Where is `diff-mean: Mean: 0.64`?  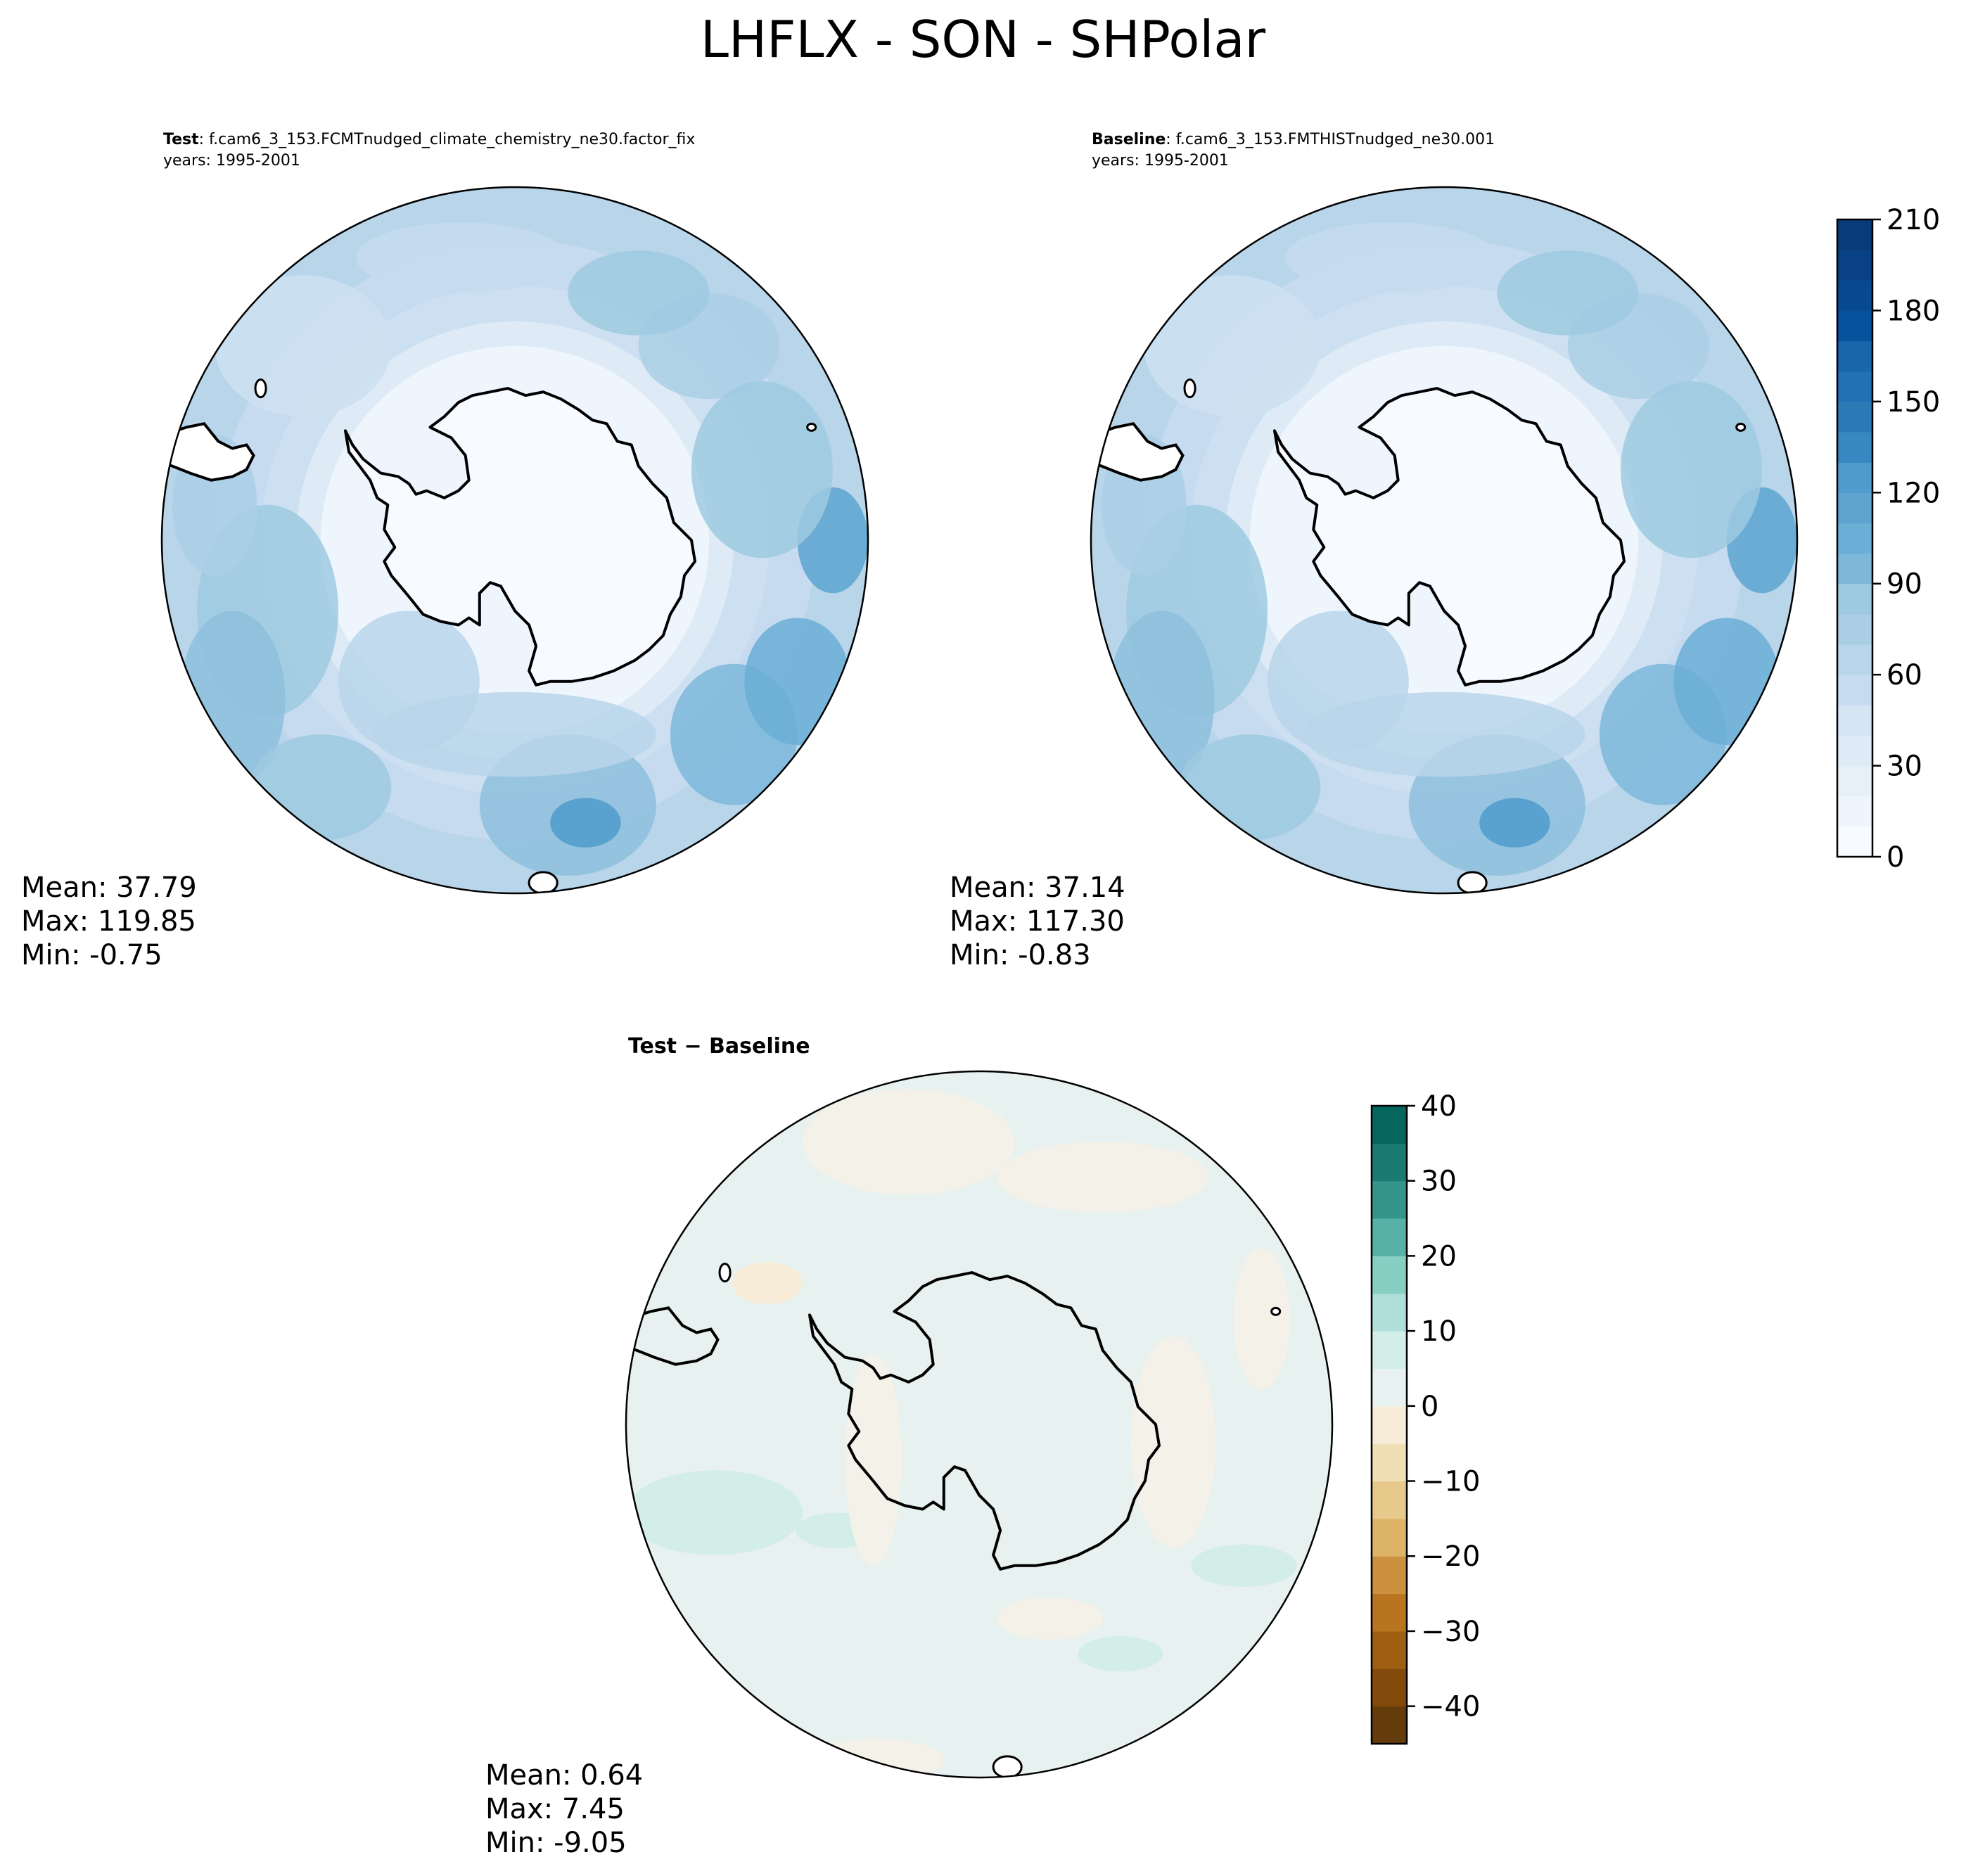 diff-mean: Mean: 0.64 is located at coordinates (564, 1776).